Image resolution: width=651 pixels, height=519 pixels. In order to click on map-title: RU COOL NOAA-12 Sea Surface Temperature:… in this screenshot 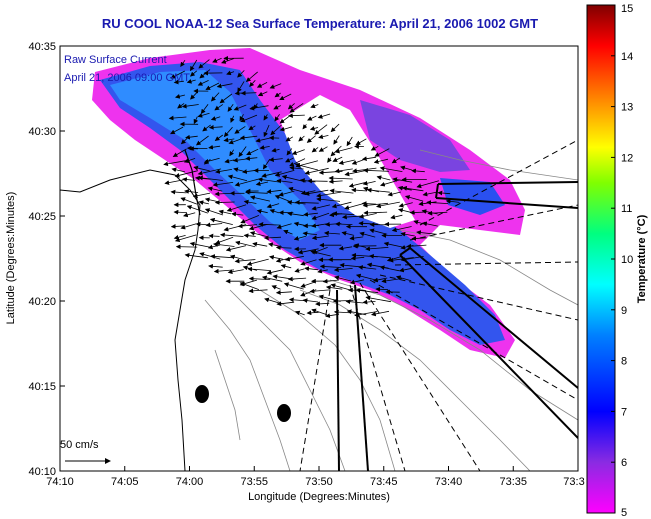, I will do `click(320, 23)`.